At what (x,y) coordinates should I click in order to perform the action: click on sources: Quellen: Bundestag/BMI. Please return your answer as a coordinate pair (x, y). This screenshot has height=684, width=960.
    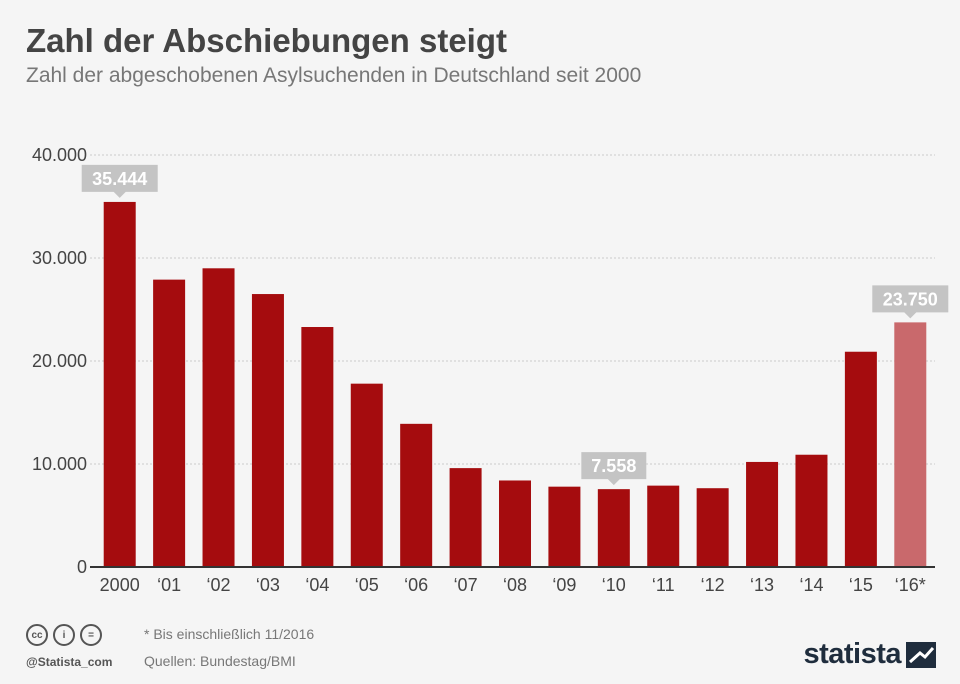
    Looking at the image, I should click on (220, 661).